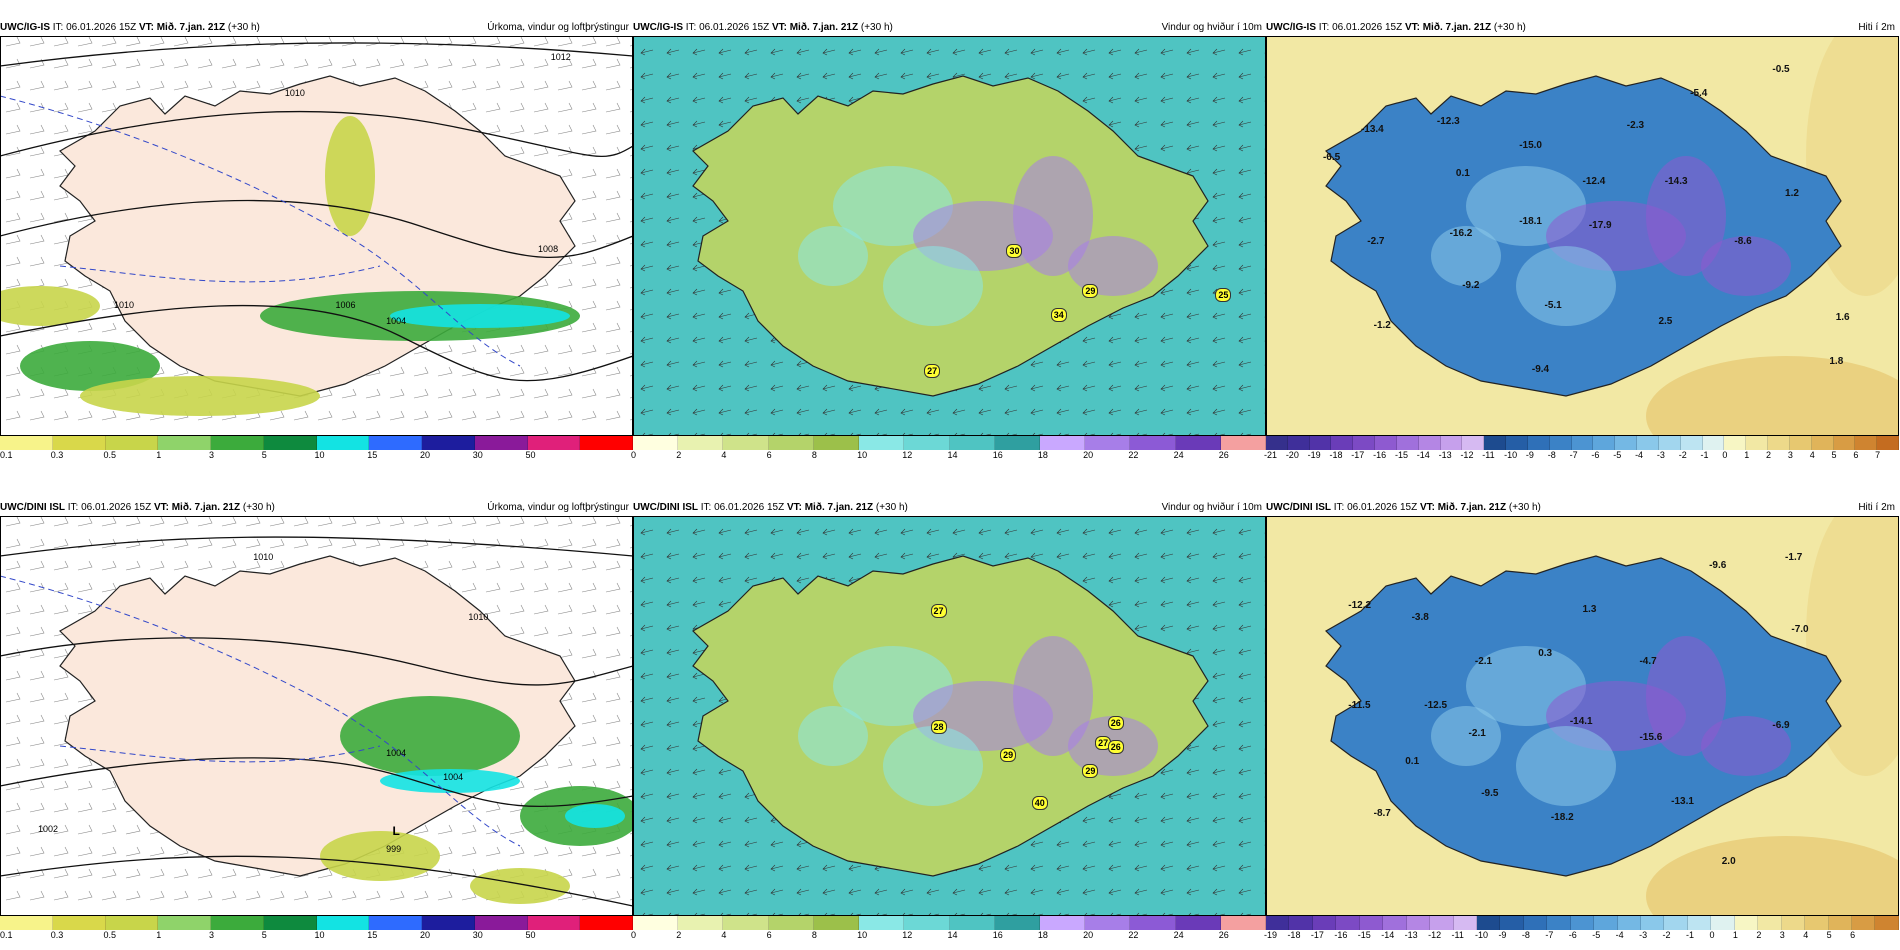 The width and height of the screenshot is (1900, 950). What do you see at coordinates (1834, 455) in the screenshot?
I see `color-scale-tick-label: 5` at bounding box center [1834, 455].